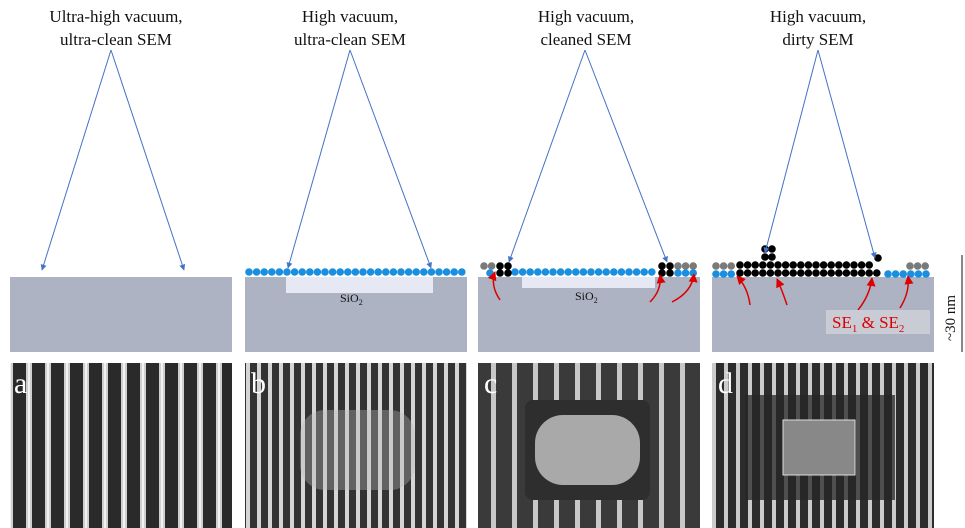  I want to click on molecule-layer, so click(587, 261).